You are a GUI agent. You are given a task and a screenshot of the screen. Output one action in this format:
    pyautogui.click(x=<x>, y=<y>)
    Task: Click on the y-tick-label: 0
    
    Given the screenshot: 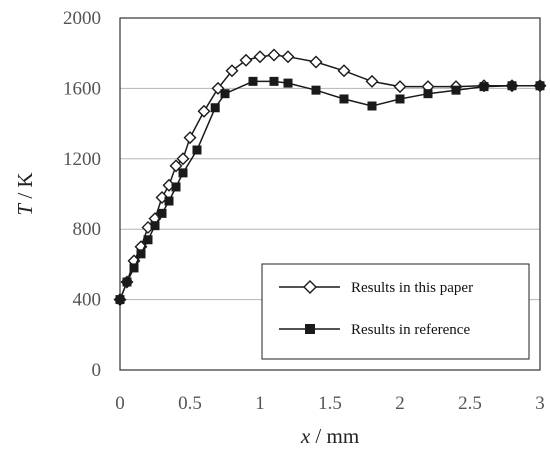 What is the action you would take?
    pyautogui.click(x=97, y=370)
    